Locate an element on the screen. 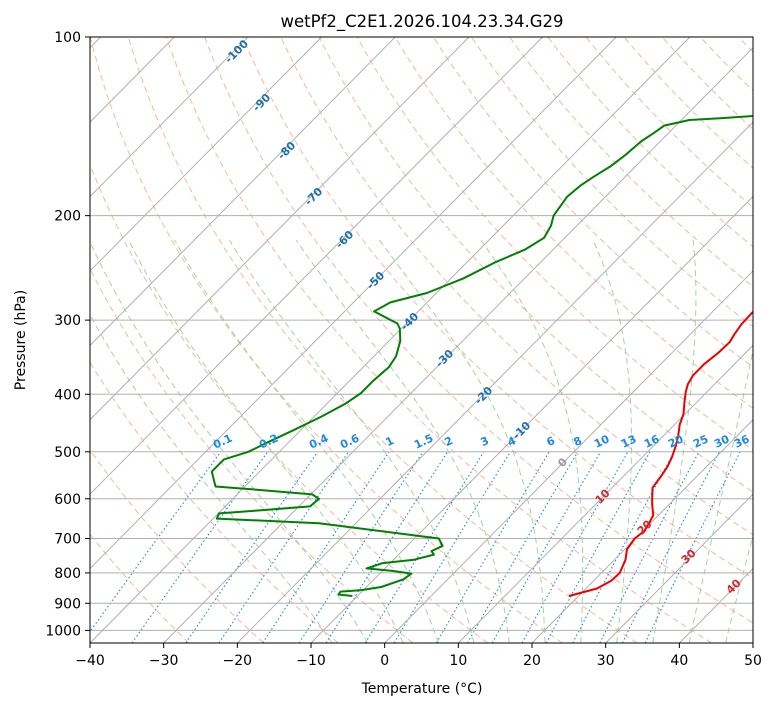 The width and height of the screenshot is (775, 708). mixing-ratio-label: 36 is located at coordinates (742, 441).